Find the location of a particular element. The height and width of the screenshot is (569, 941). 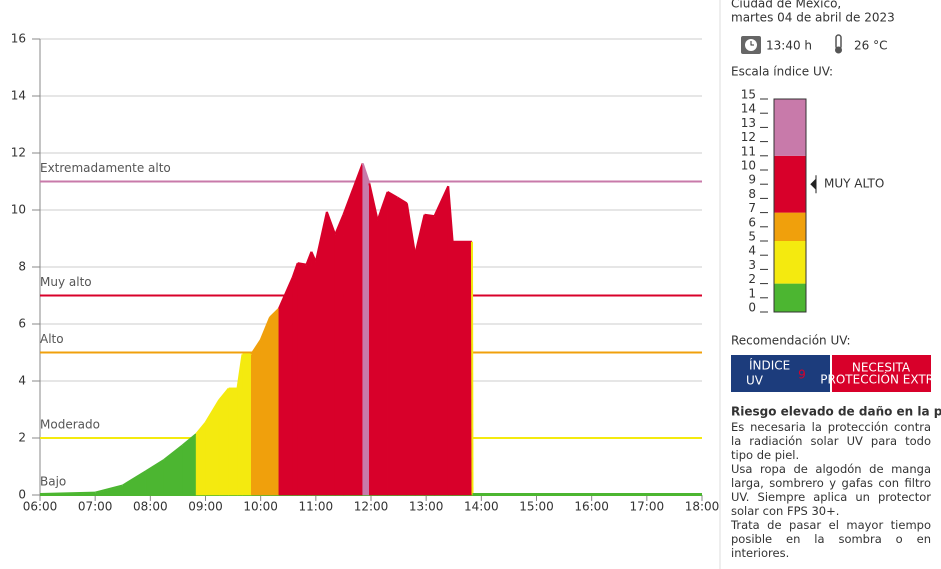

scale-label: 0 is located at coordinates (752, 308).